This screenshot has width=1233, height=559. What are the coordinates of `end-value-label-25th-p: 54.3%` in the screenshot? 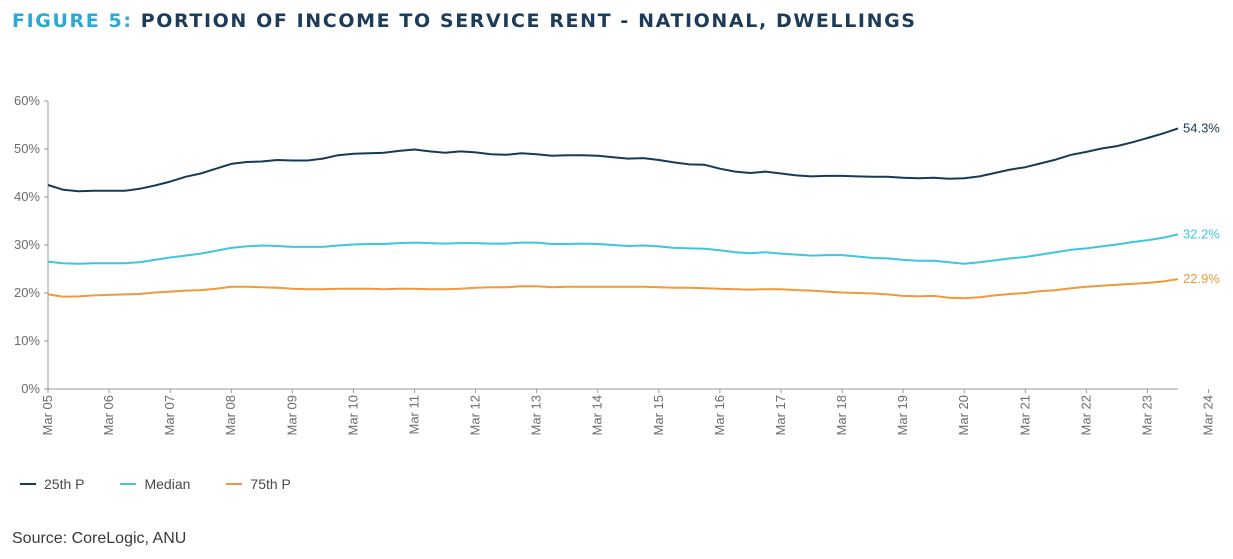 It's located at (1201, 127).